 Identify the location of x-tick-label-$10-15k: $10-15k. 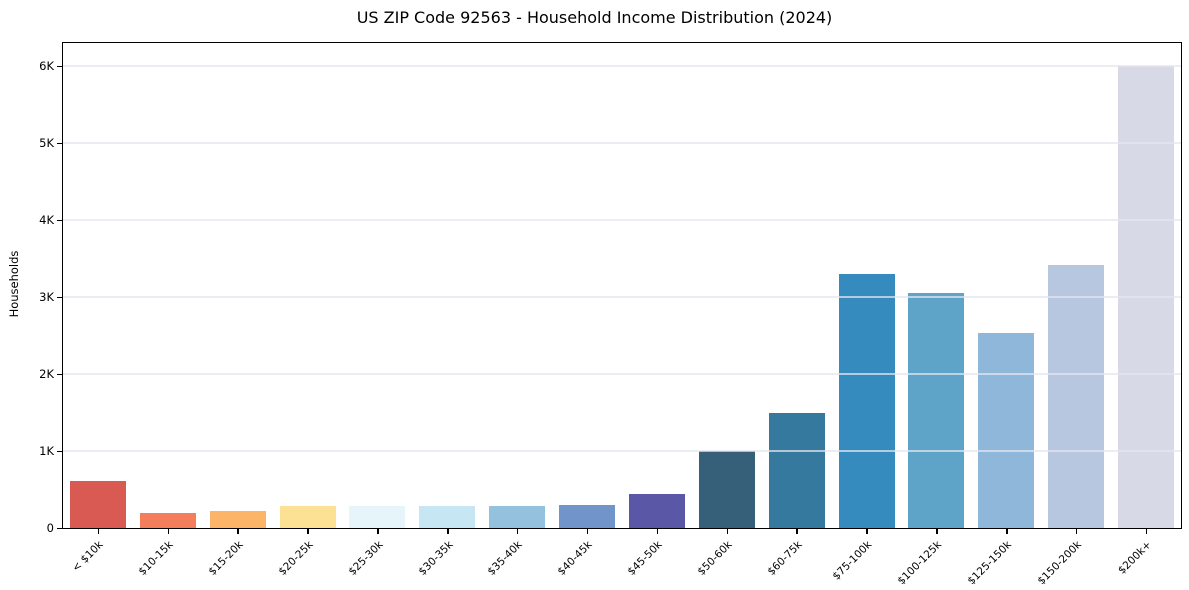
(156, 558).